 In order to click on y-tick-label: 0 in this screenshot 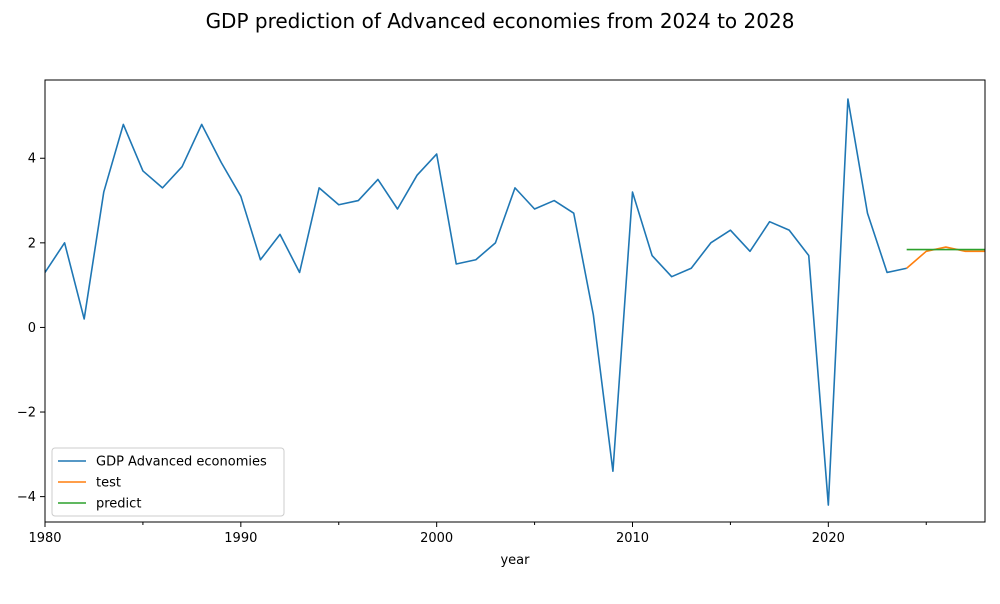, I will do `click(32, 328)`.